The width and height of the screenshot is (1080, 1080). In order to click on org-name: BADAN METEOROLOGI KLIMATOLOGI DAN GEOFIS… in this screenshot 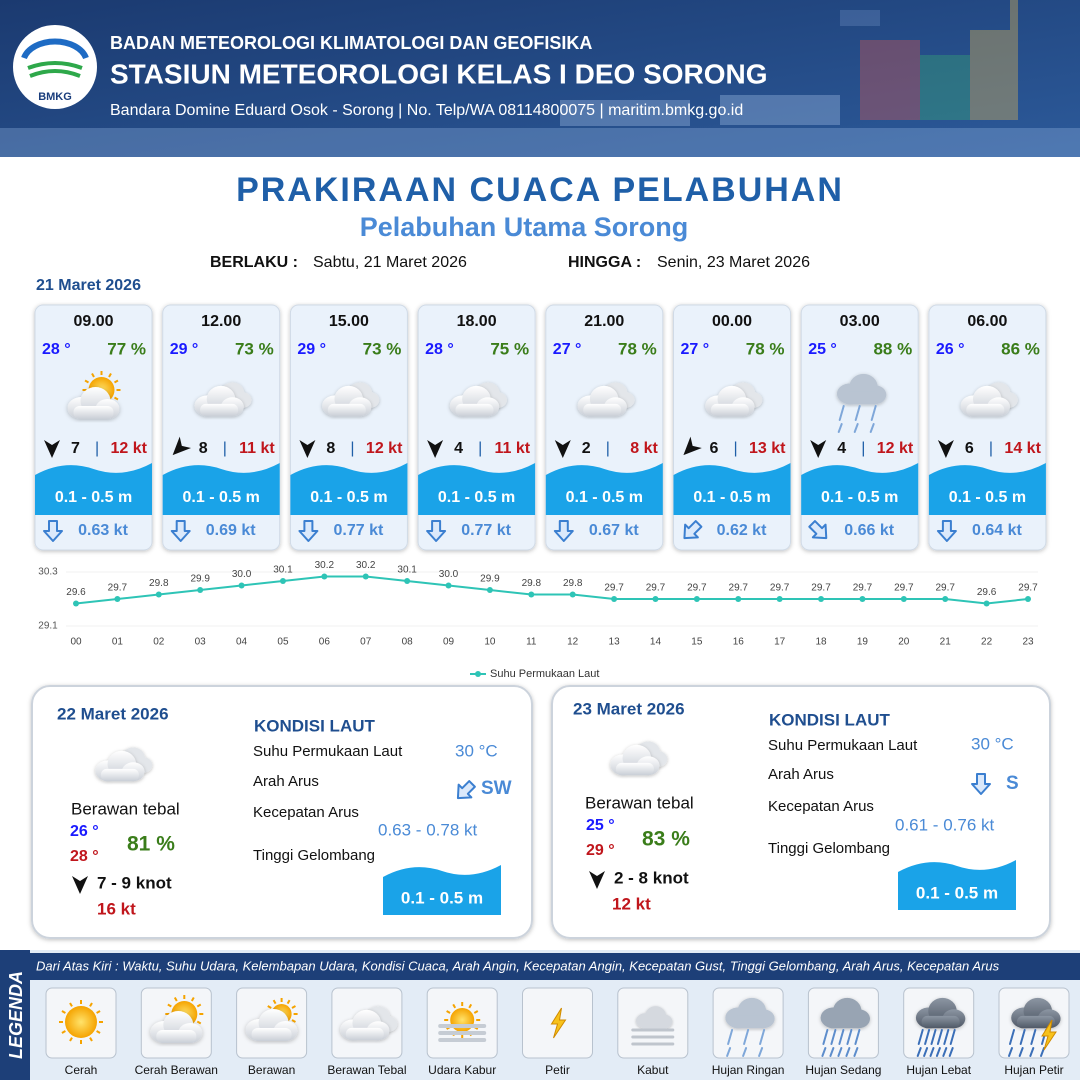, I will do `click(351, 43)`.